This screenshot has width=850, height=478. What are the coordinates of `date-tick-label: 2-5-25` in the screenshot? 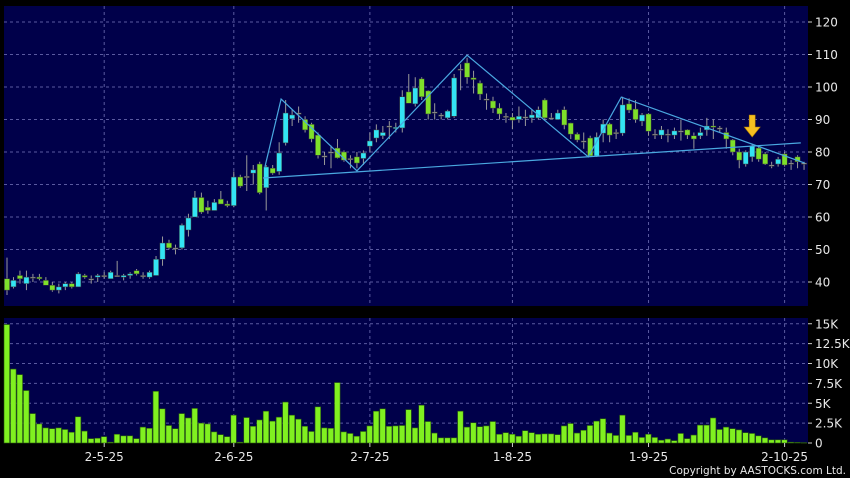 It's located at (104, 457).